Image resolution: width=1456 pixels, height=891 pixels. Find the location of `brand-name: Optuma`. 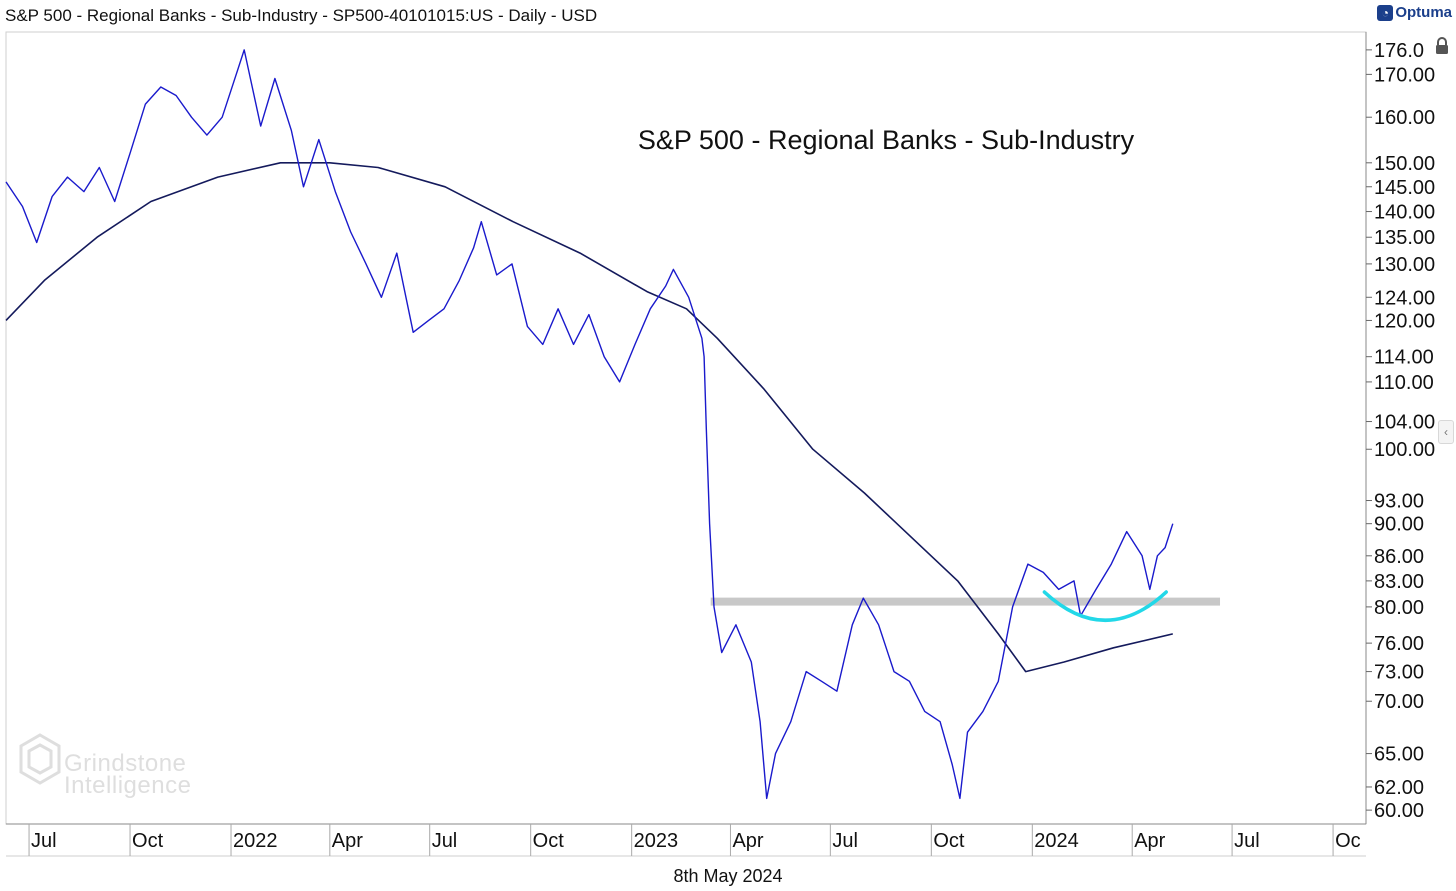

brand-name: Optuma is located at coordinates (1423, 12).